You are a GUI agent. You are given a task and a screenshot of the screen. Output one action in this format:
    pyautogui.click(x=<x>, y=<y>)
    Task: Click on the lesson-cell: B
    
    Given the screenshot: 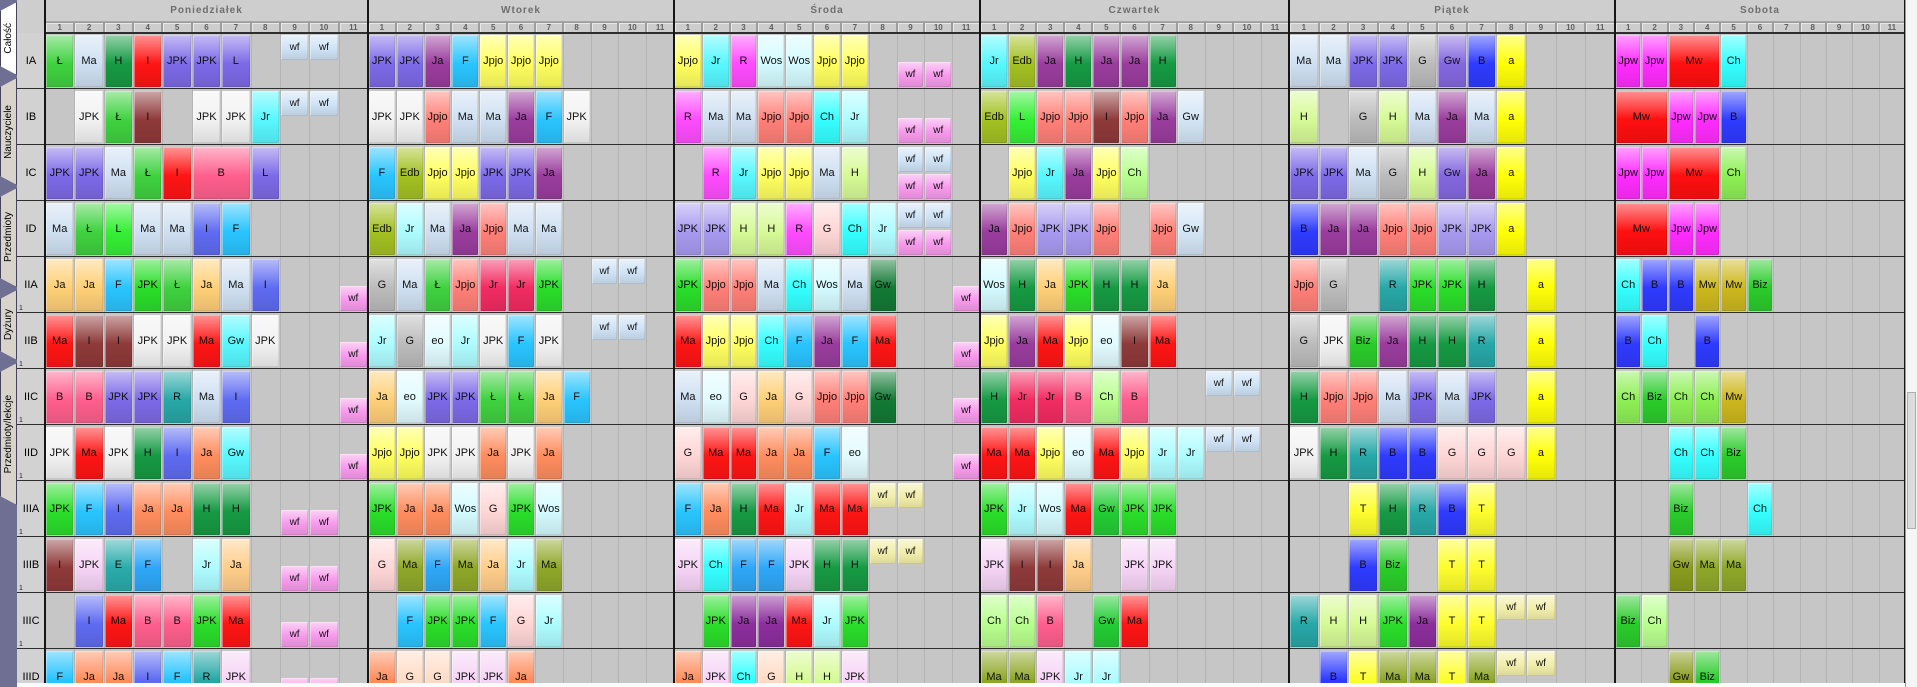 What is the action you would take?
    pyautogui.click(x=1733, y=117)
    